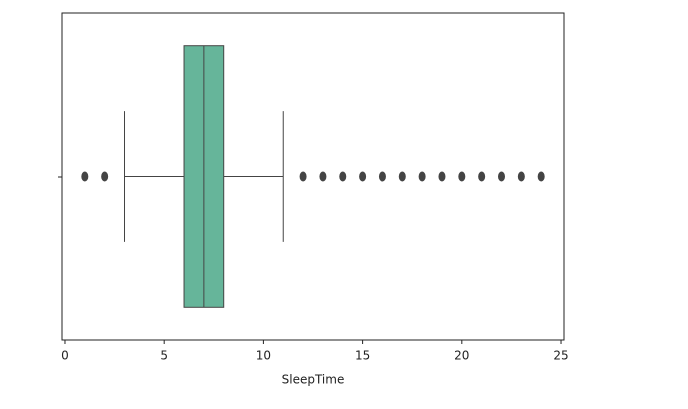 This screenshot has width=688, height=409. I want to click on x-tick-label: 5, so click(164, 356).